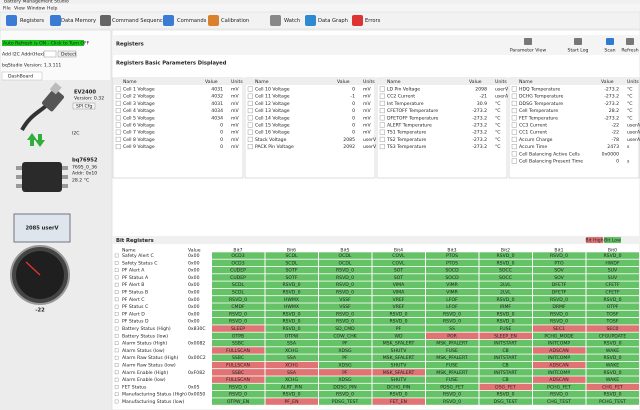 This screenshot has height=410, width=640. Describe the element at coordinates (42, 177) in the screenshot. I see `chip-icon` at that location.